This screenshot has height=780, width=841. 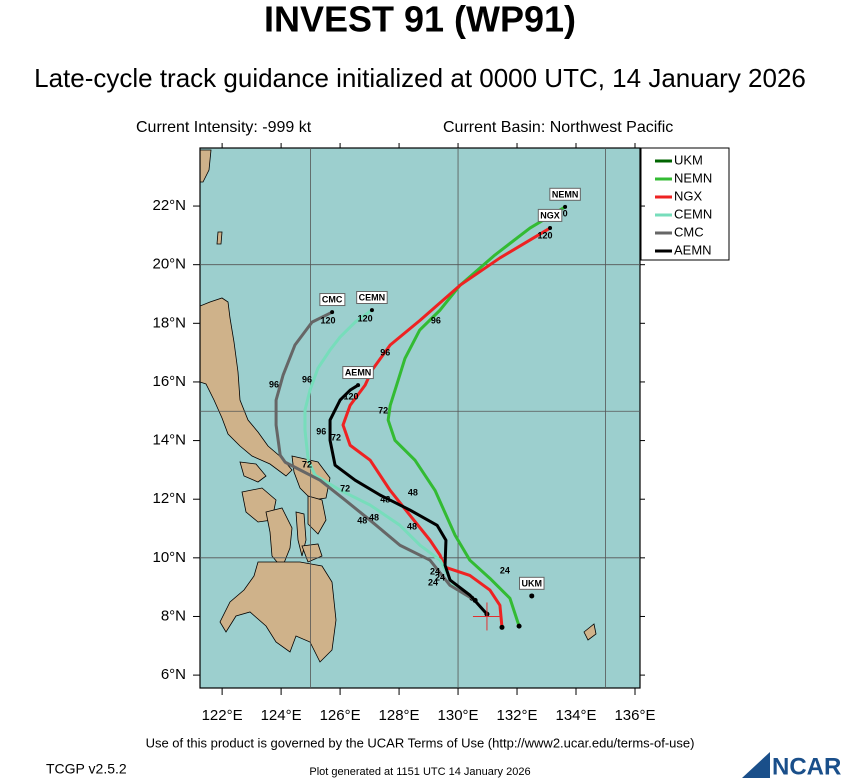 I want to click on legend-label: NEMN, so click(x=693, y=177).